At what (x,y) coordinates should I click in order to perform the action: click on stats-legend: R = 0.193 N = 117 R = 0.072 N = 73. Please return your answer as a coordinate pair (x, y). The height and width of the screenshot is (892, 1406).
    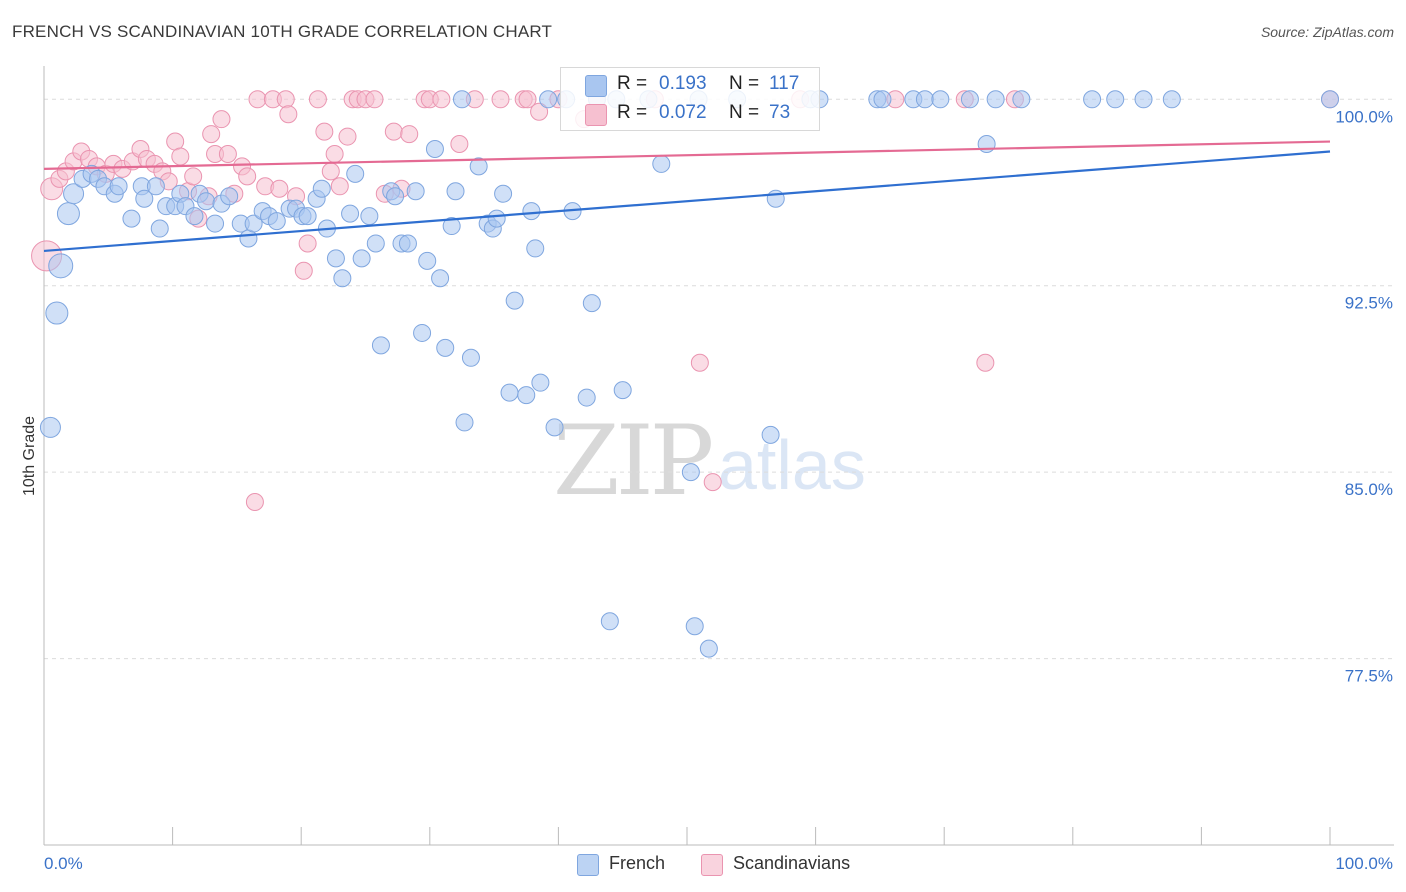
    Looking at the image, I should click on (690, 99).